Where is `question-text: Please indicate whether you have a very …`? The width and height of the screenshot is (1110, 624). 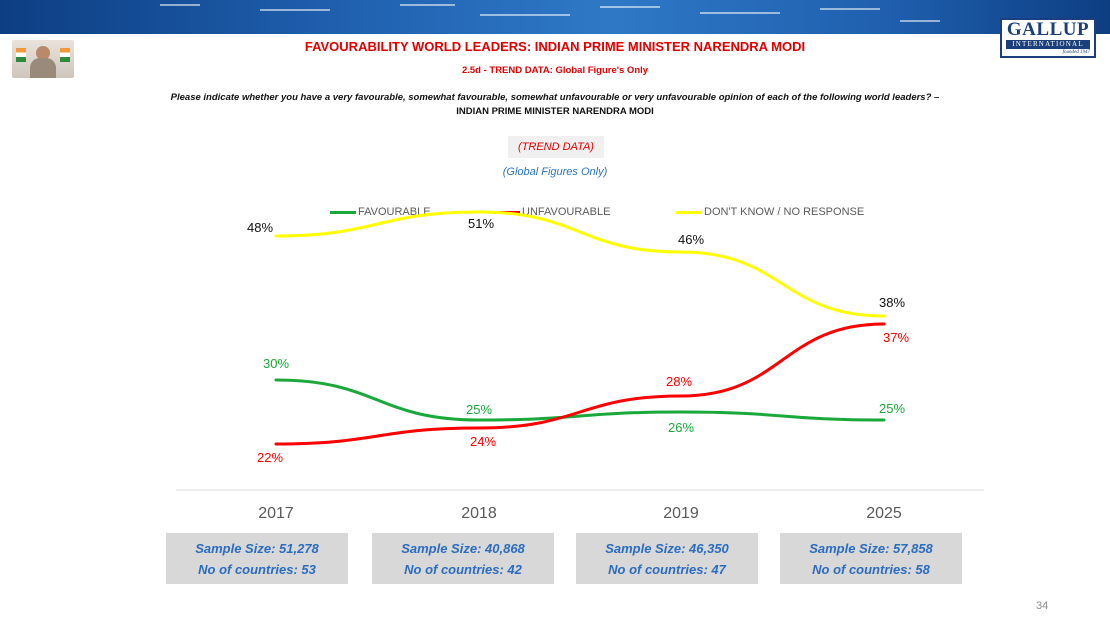
question-text: Please indicate whether you have a very … is located at coordinates (555, 97).